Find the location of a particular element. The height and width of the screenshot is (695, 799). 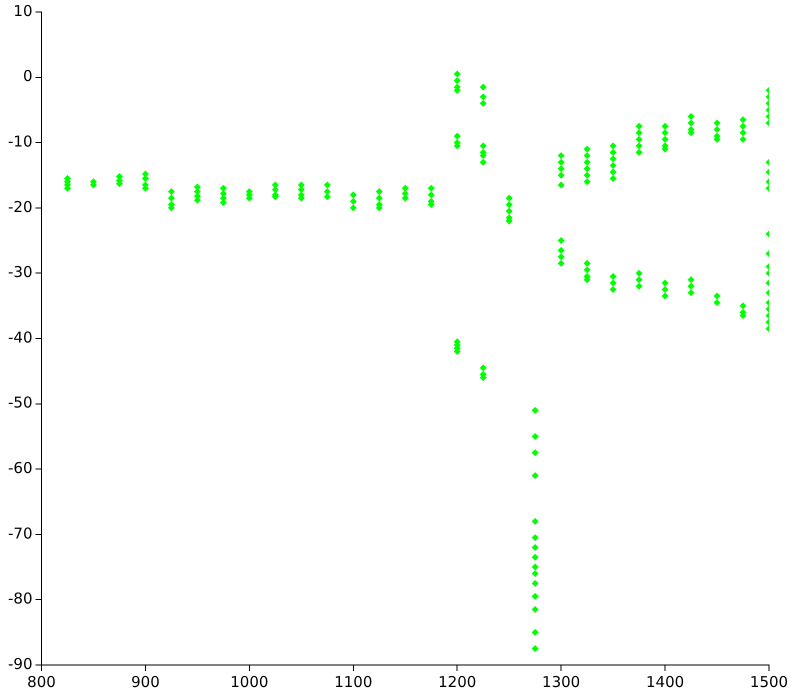

x-tick-label: 1200 is located at coordinates (457, 681).